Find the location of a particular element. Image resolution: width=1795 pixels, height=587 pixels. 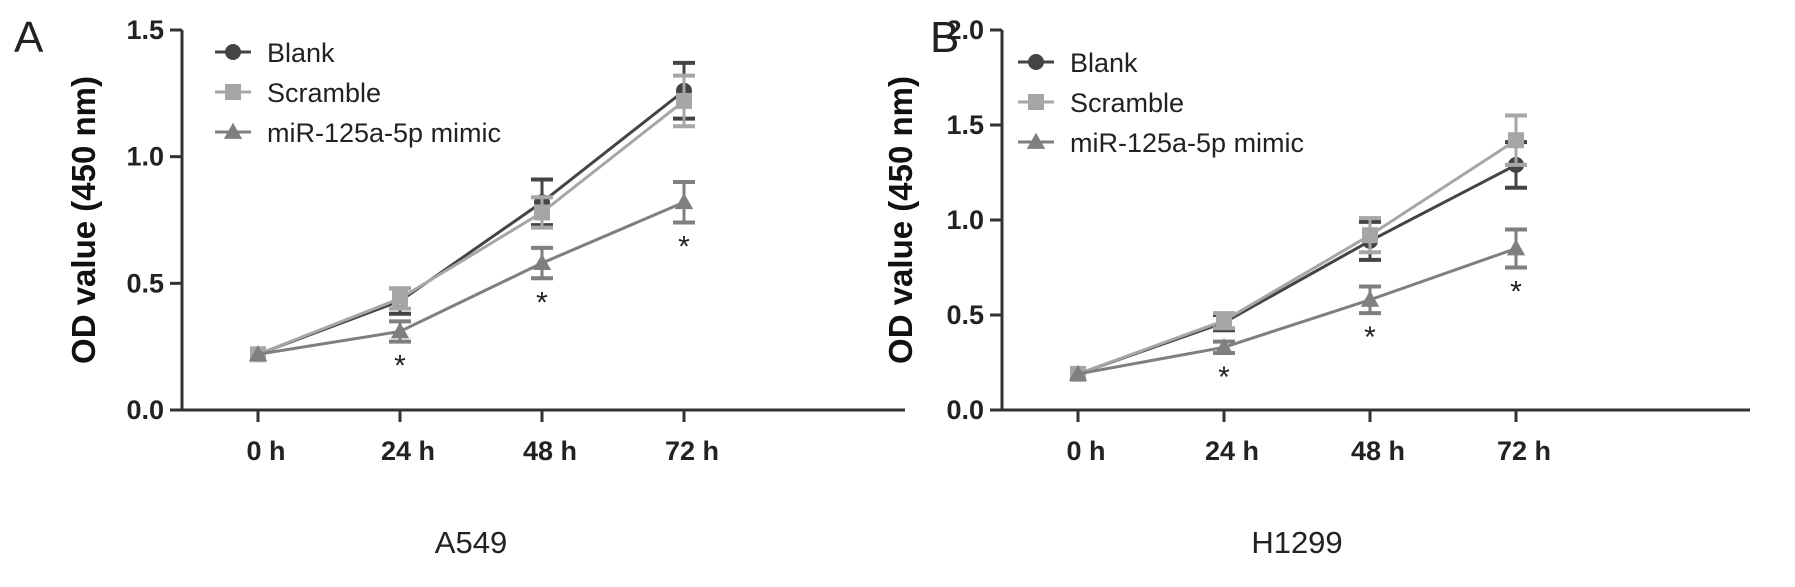

x-axis-title: A549 is located at coordinates (471, 542).